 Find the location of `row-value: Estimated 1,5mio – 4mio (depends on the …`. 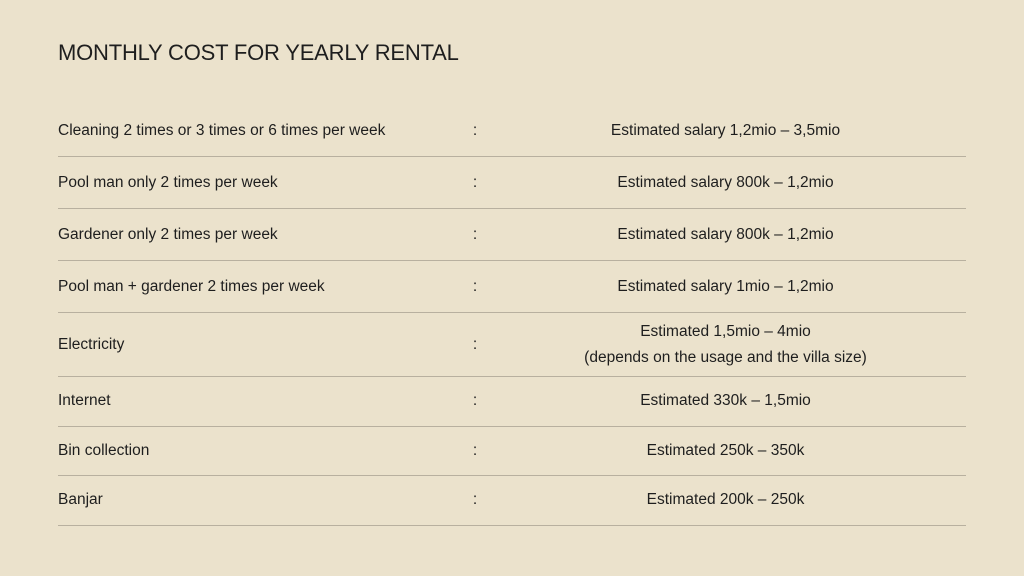

row-value: Estimated 1,5mio – 4mio (depends on the … is located at coordinates (725, 345).